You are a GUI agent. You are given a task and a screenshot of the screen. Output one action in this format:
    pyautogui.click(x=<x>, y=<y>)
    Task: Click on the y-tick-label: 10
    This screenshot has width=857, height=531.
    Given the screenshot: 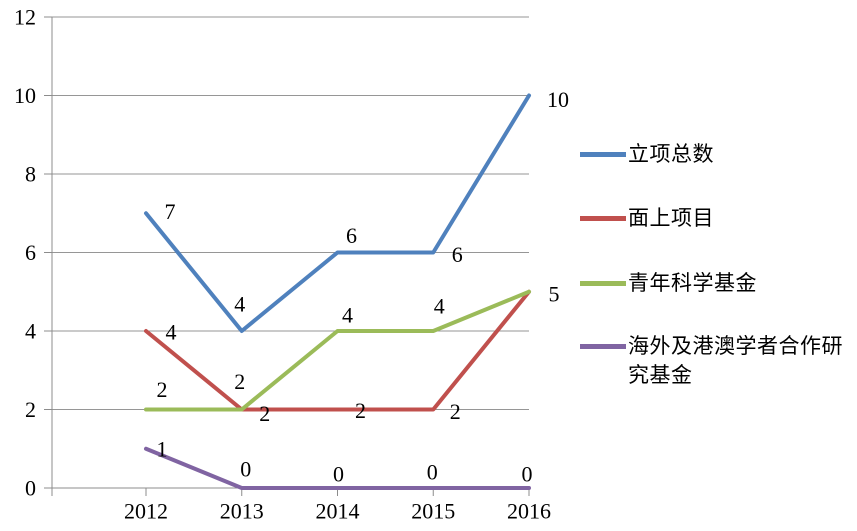 What is the action you would take?
    pyautogui.click(x=25, y=95)
    